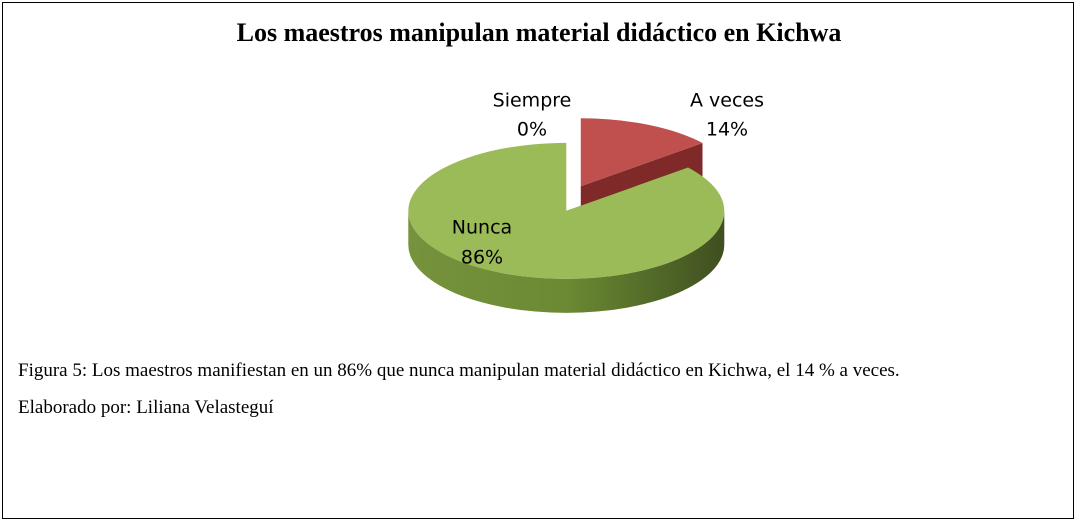 This screenshot has width=1078, height=523. I want to click on figure-label: Figura 5:, so click(53, 370).